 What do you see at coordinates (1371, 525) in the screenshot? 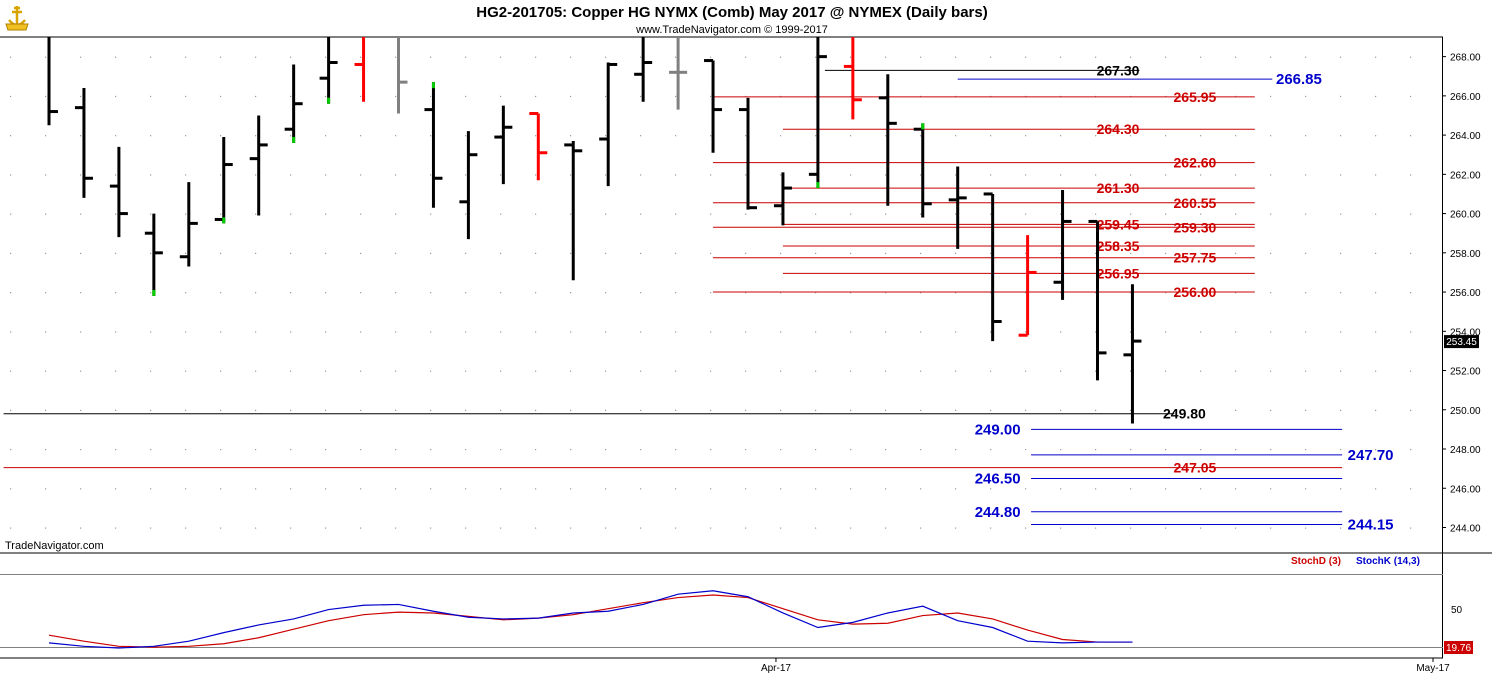
I see `price-level-label: 244.15` at bounding box center [1371, 525].